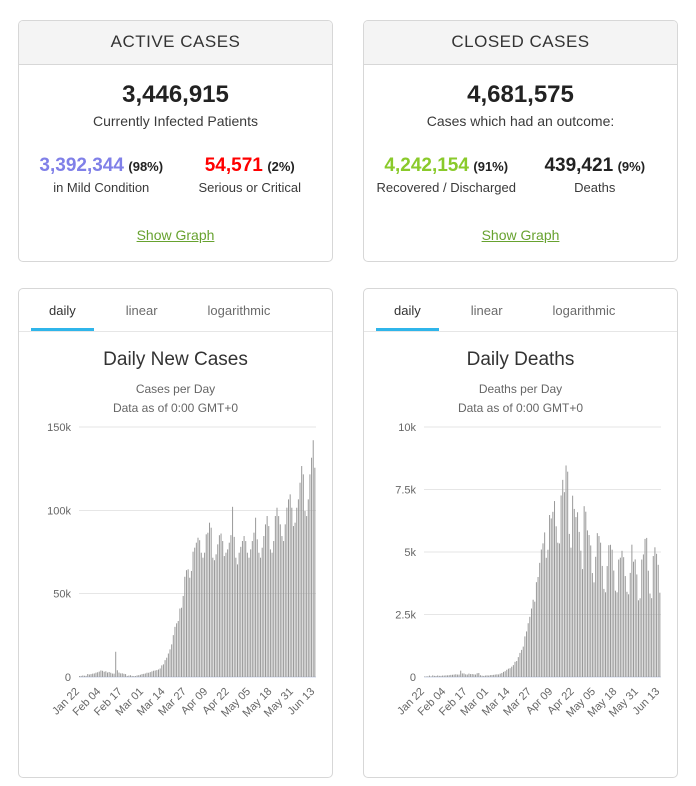  What do you see at coordinates (579, 165) in the screenshot?
I see `deaths-value: 439,421` at bounding box center [579, 165].